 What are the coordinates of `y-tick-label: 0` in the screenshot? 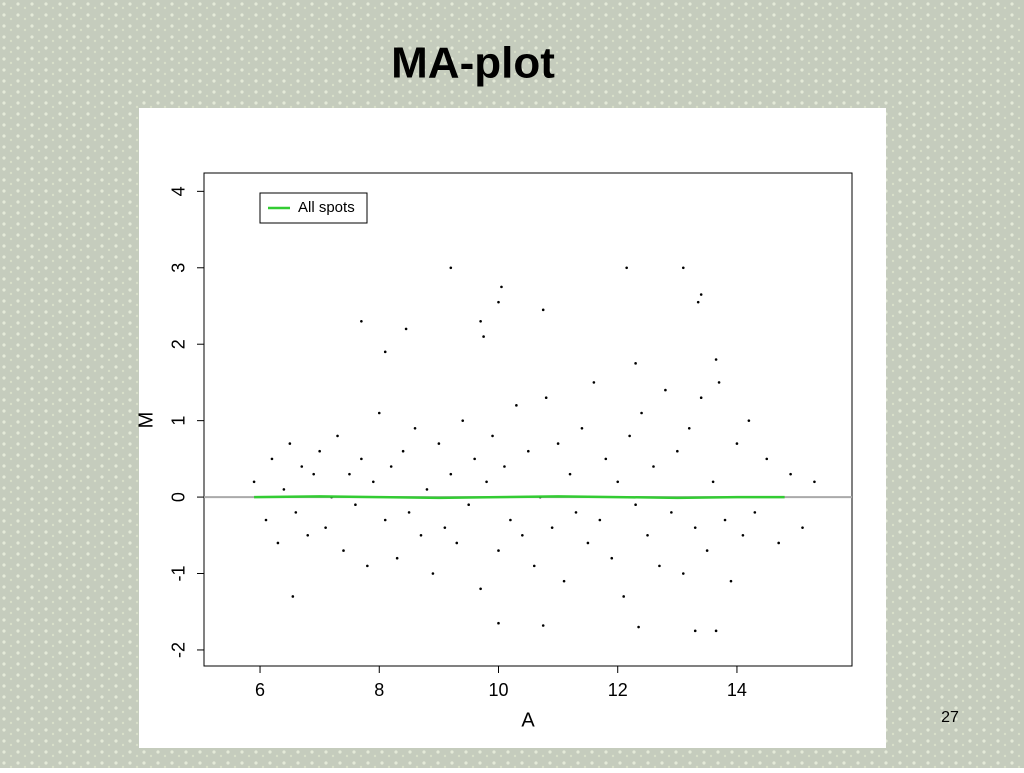 It's located at (179, 497).